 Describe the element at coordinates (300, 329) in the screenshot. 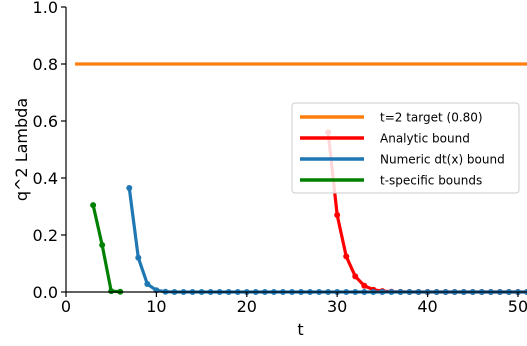

I see `x-axis-label: t` at that location.